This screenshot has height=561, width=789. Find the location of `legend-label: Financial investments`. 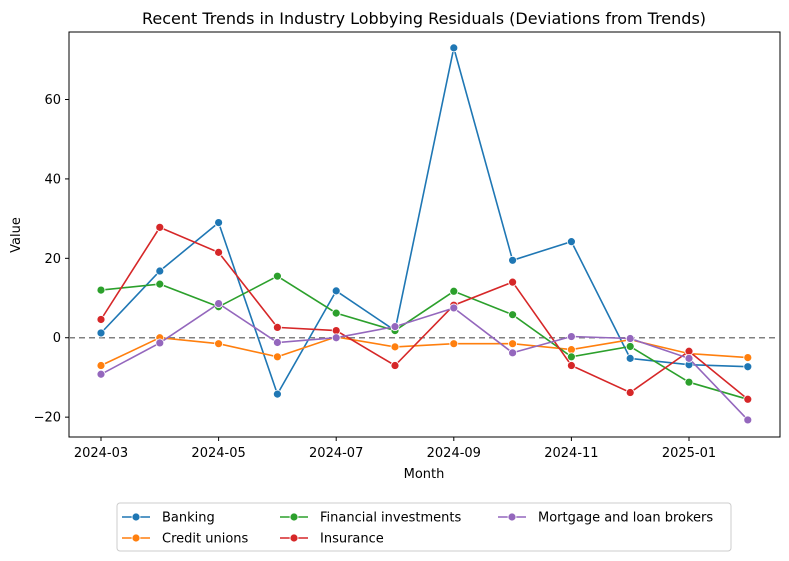

legend-label: Financial investments is located at coordinates (390, 518).